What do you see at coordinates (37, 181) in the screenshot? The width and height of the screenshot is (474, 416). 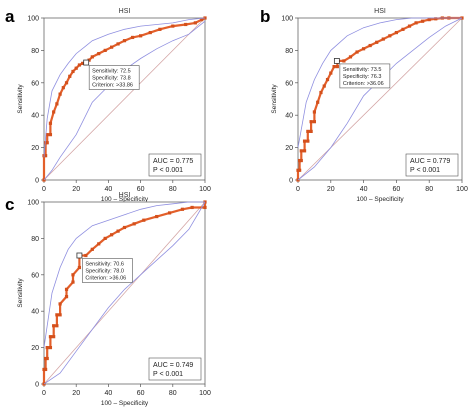 I see `y-tick-label: 0` at bounding box center [37, 181].